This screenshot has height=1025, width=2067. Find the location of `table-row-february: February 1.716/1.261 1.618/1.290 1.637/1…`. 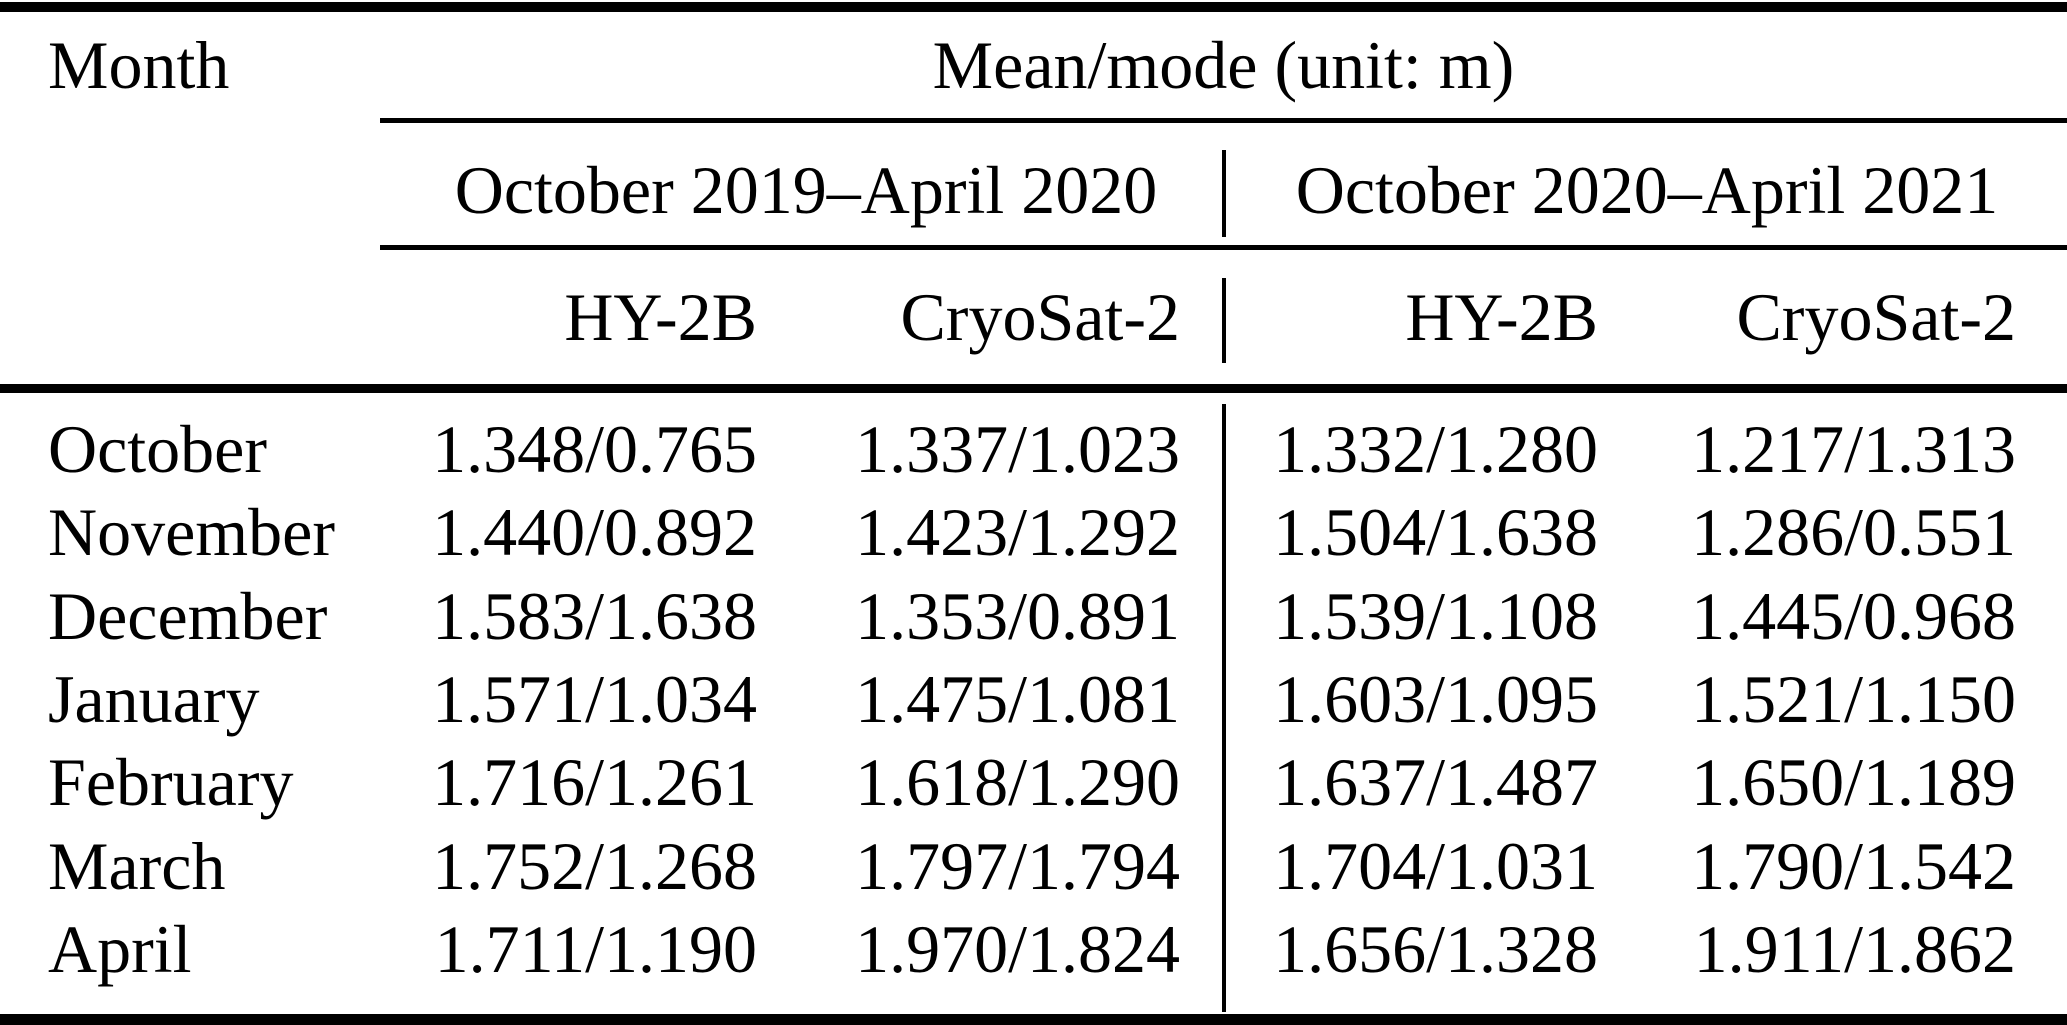

table-row-february: February 1.716/1.261 1.618/1.290 1.637/1… is located at coordinates (1033, 782).